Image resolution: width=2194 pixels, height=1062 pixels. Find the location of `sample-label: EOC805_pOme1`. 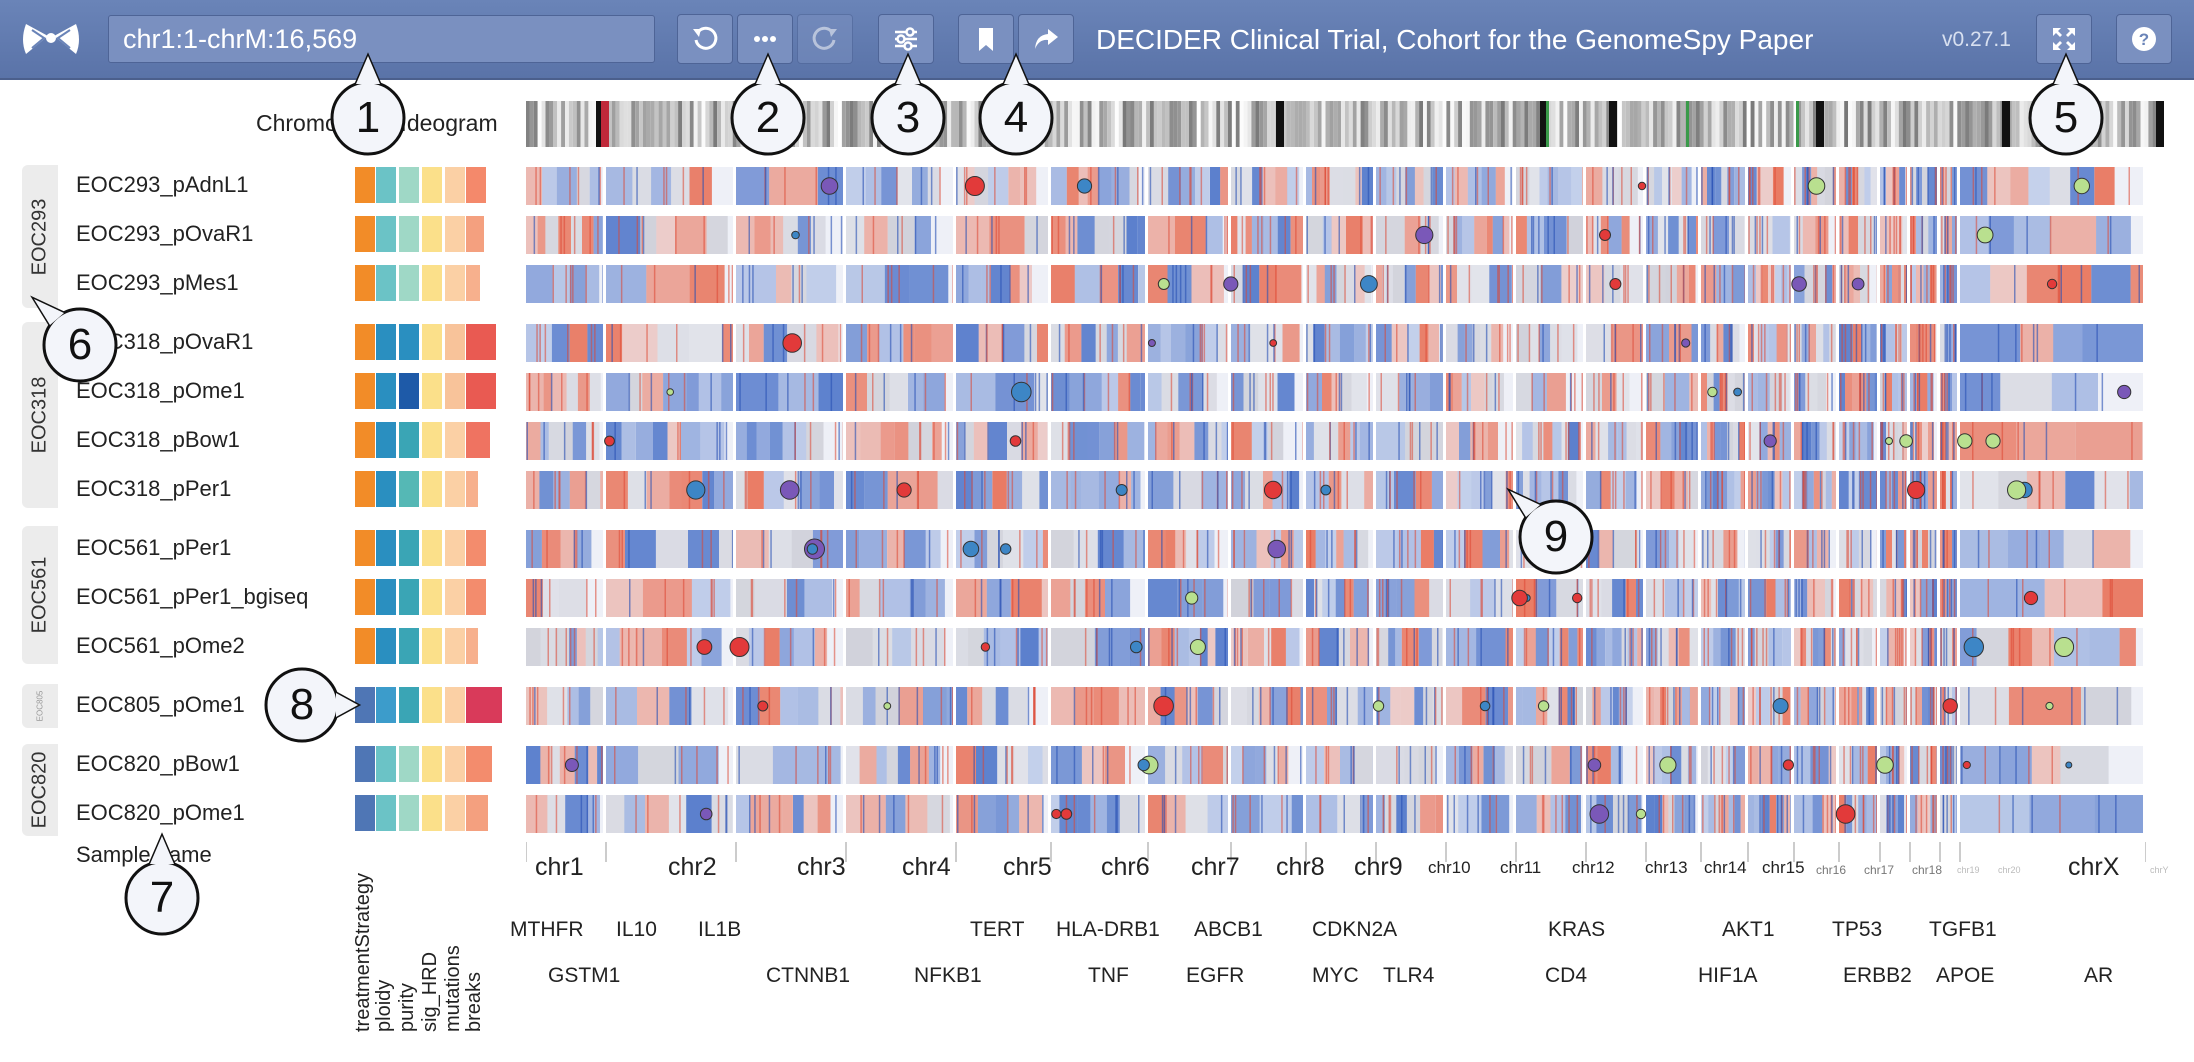

sample-label: EOC805_pOme1 is located at coordinates (160, 704).